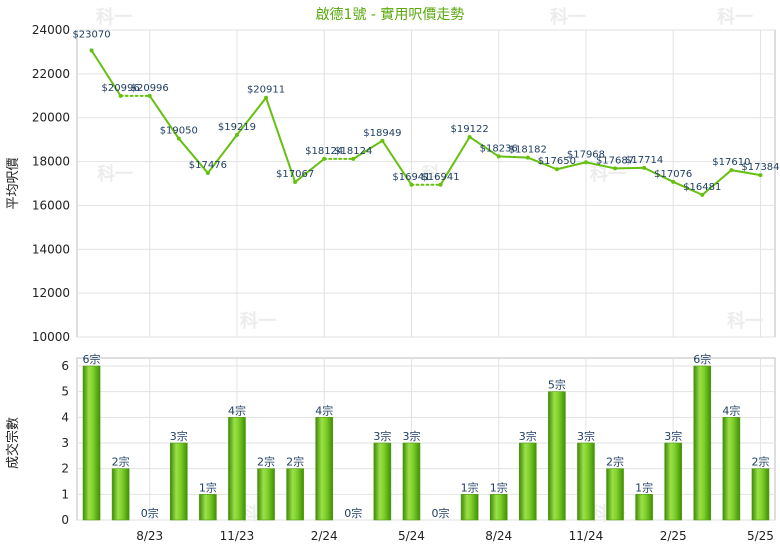  I want to click on data-label: $17476, so click(208, 165).